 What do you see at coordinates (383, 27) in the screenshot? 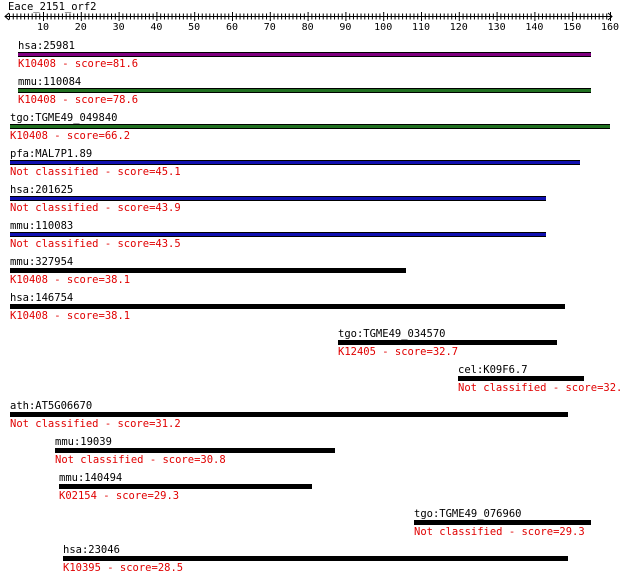
I see `ruler-tick-label: 100` at bounding box center [383, 27].